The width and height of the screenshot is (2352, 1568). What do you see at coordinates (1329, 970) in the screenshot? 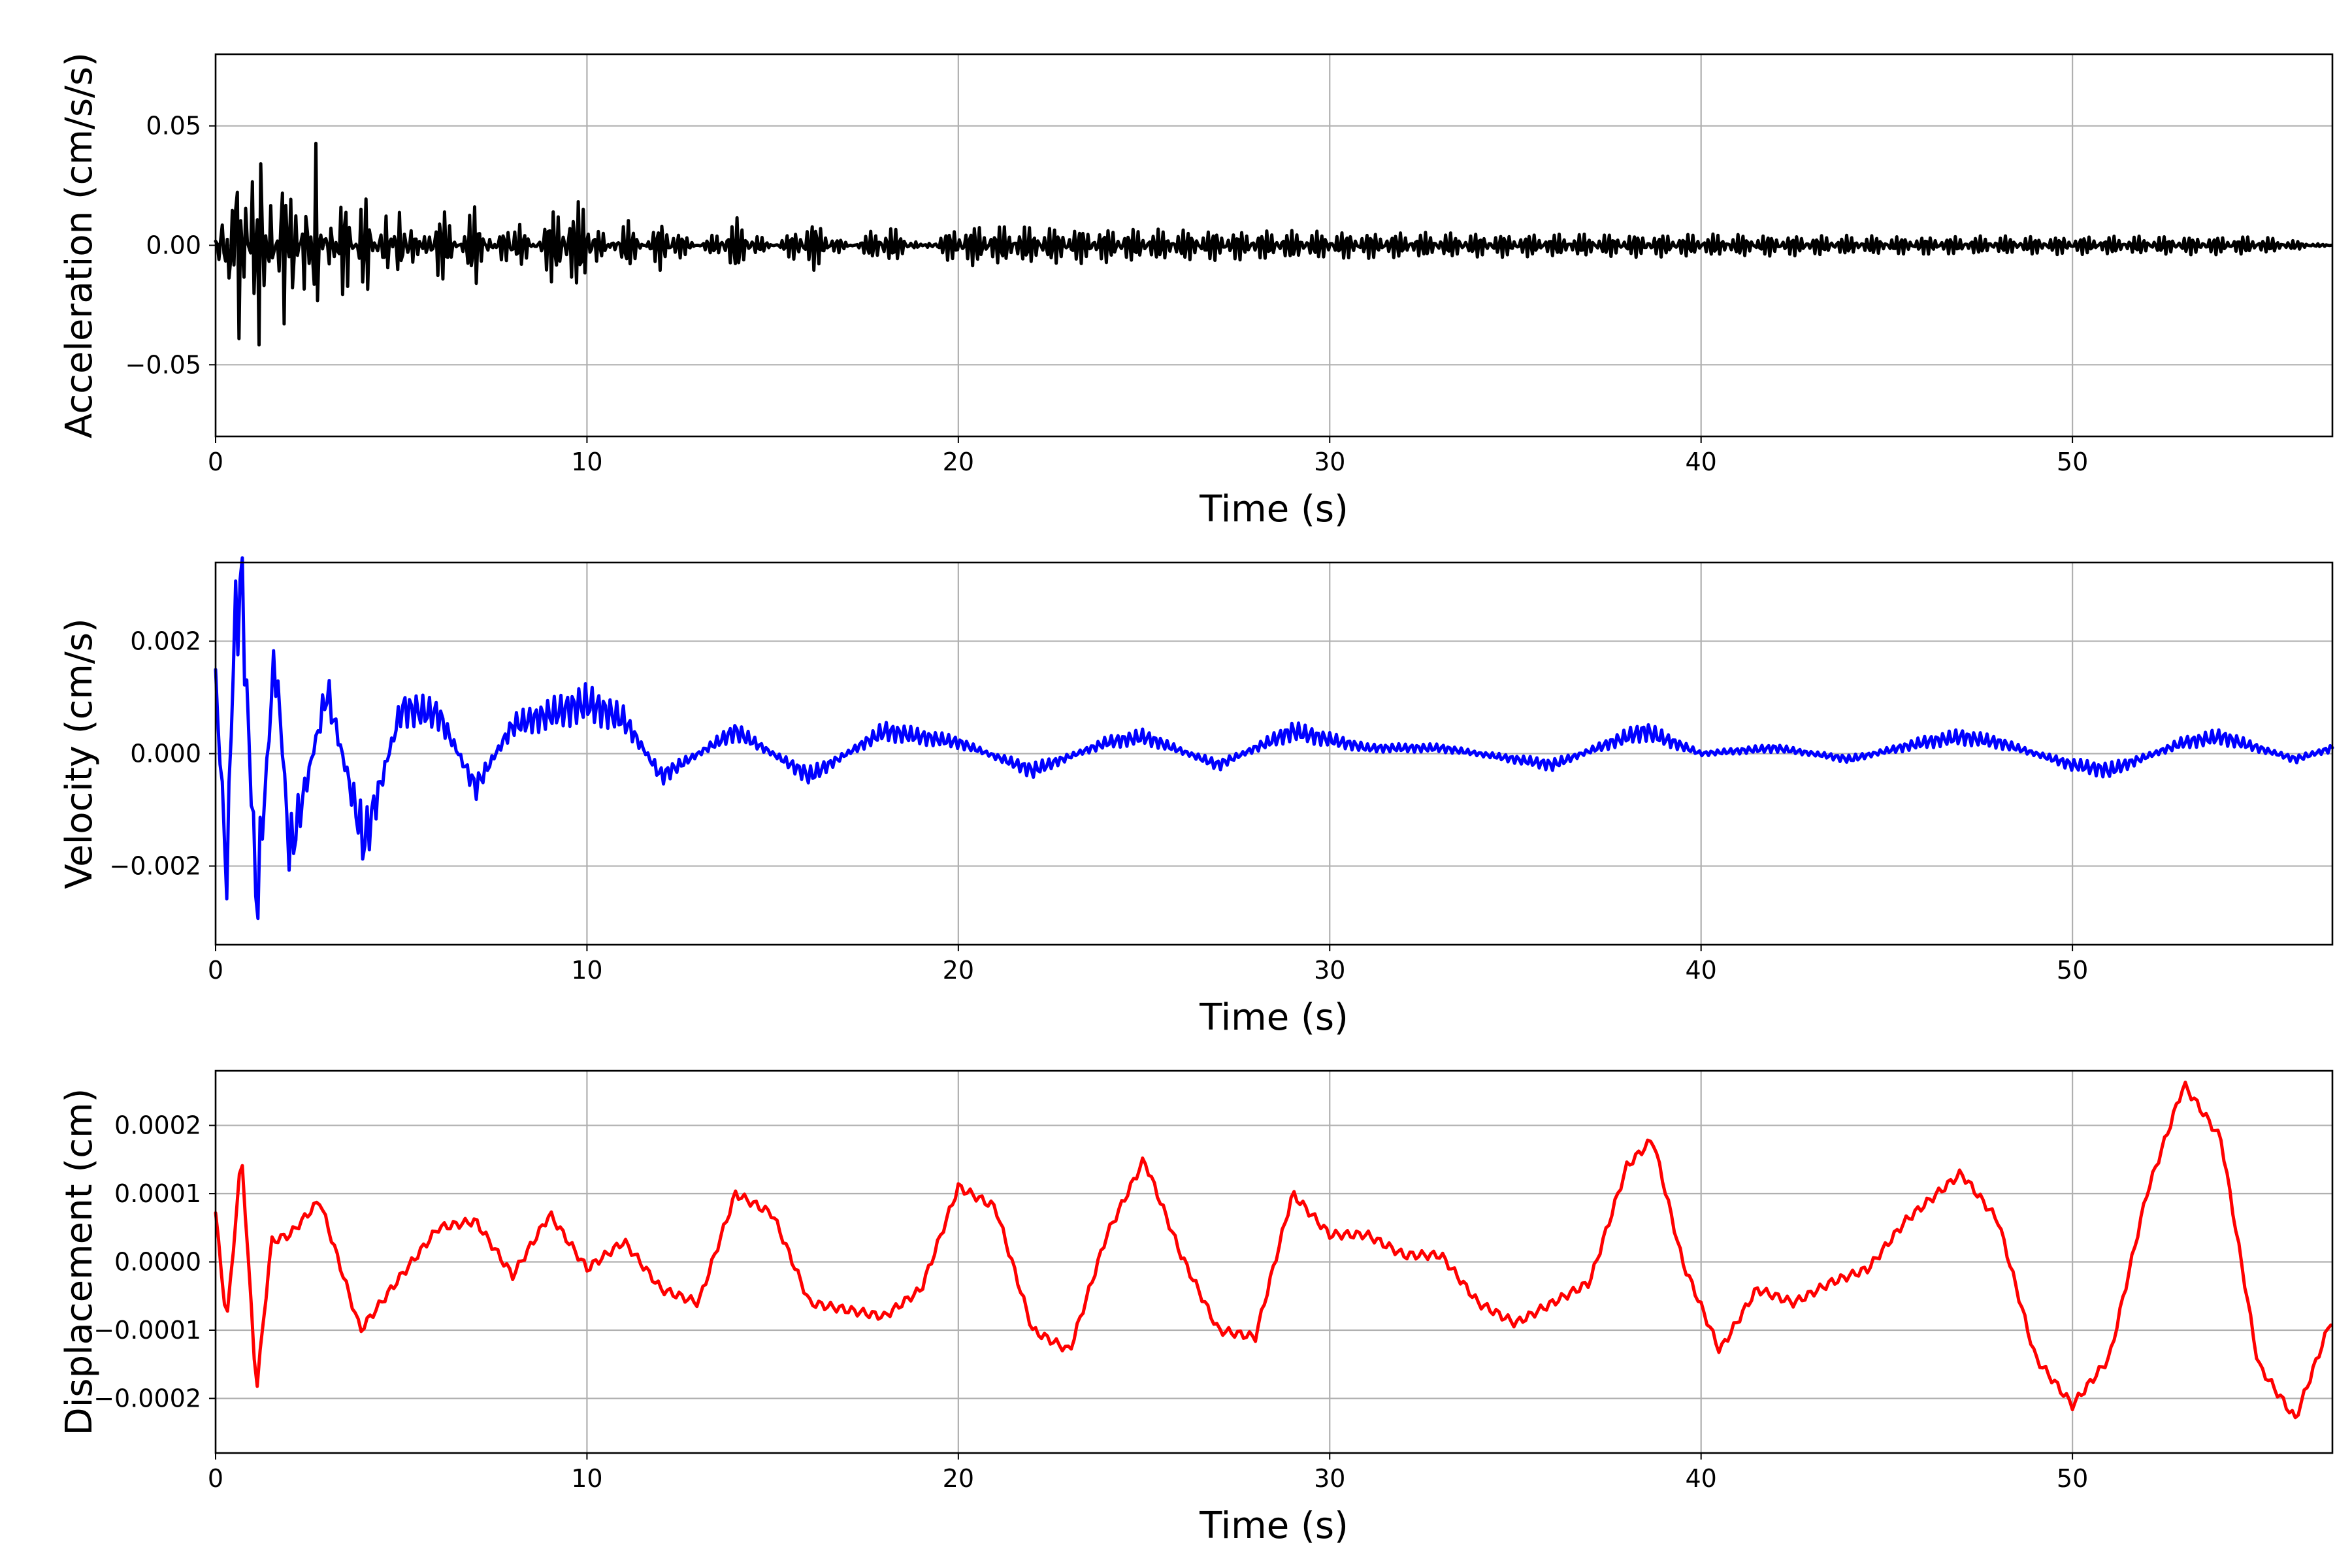
I see `velocity-x-tick-label: 30` at bounding box center [1329, 970].